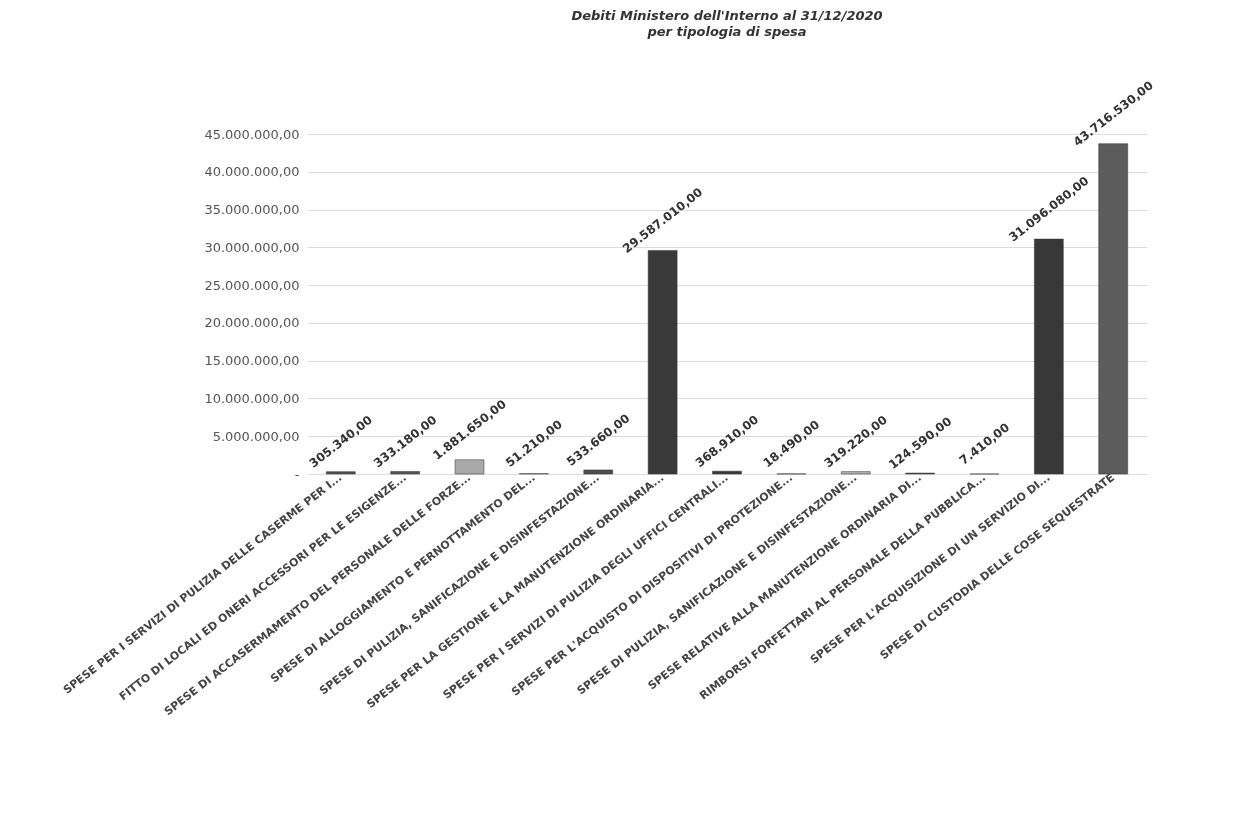  What do you see at coordinates (252, 285) in the screenshot?
I see `y-tick-label: 25.000.000,00` at bounding box center [252, 285].